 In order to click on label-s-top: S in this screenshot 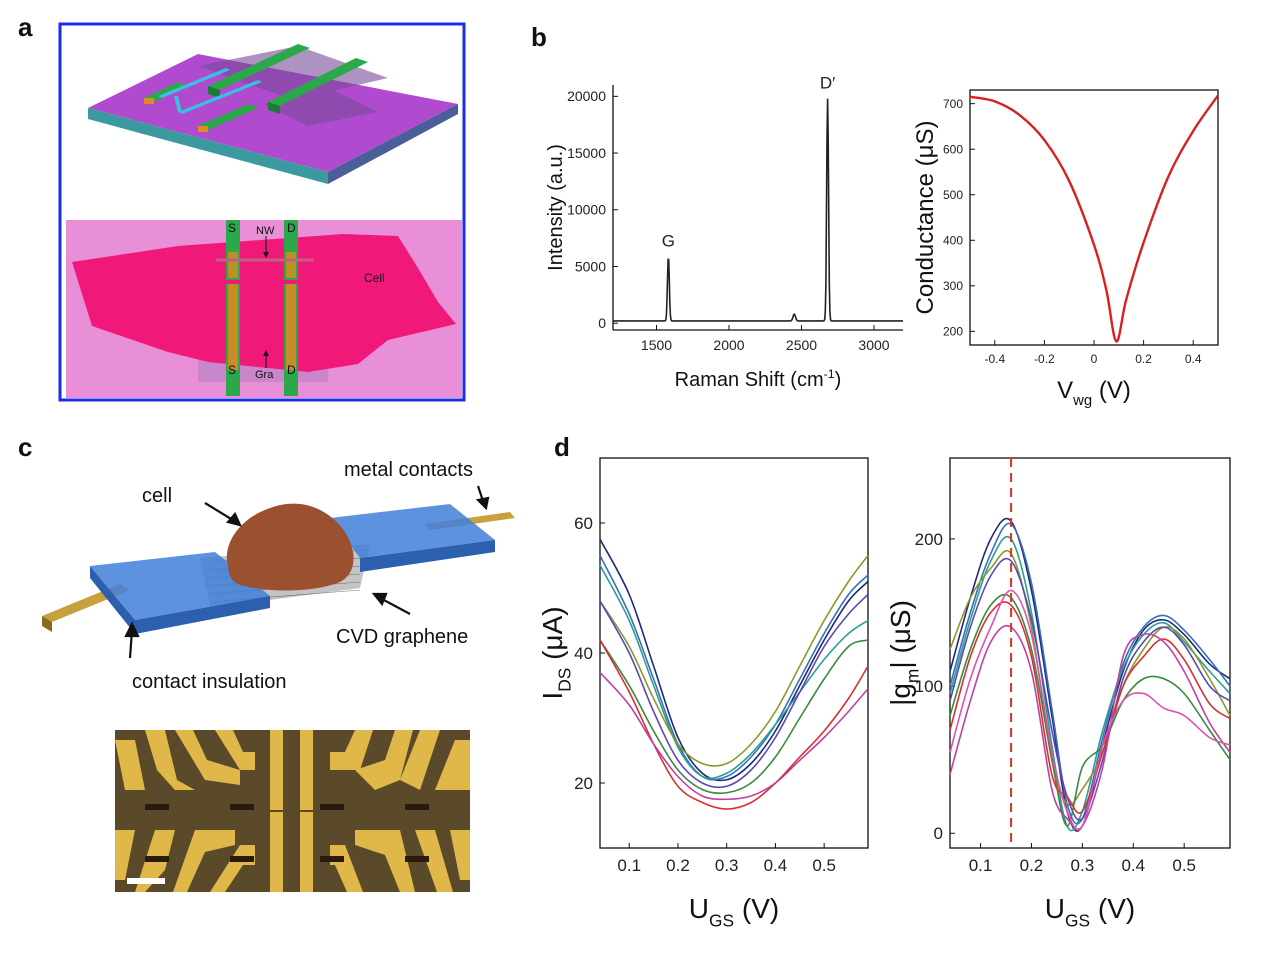, I will do `click(232, 228)`.